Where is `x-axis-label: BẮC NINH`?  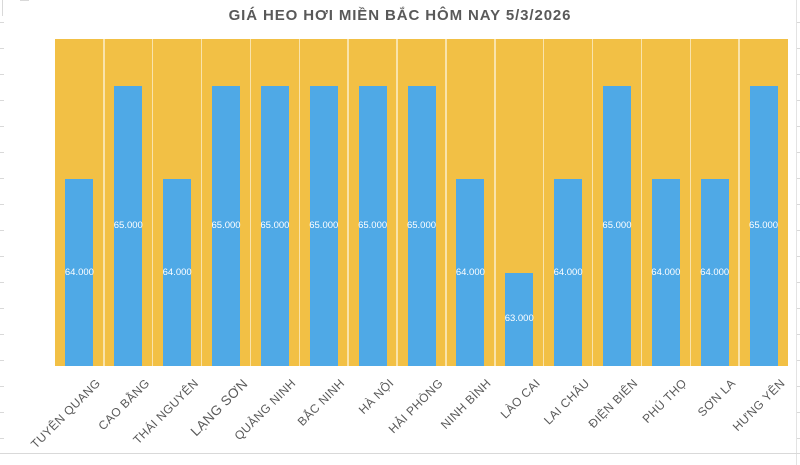
x-axis-label: BẮC NINH is located at coordinates (321, 402).